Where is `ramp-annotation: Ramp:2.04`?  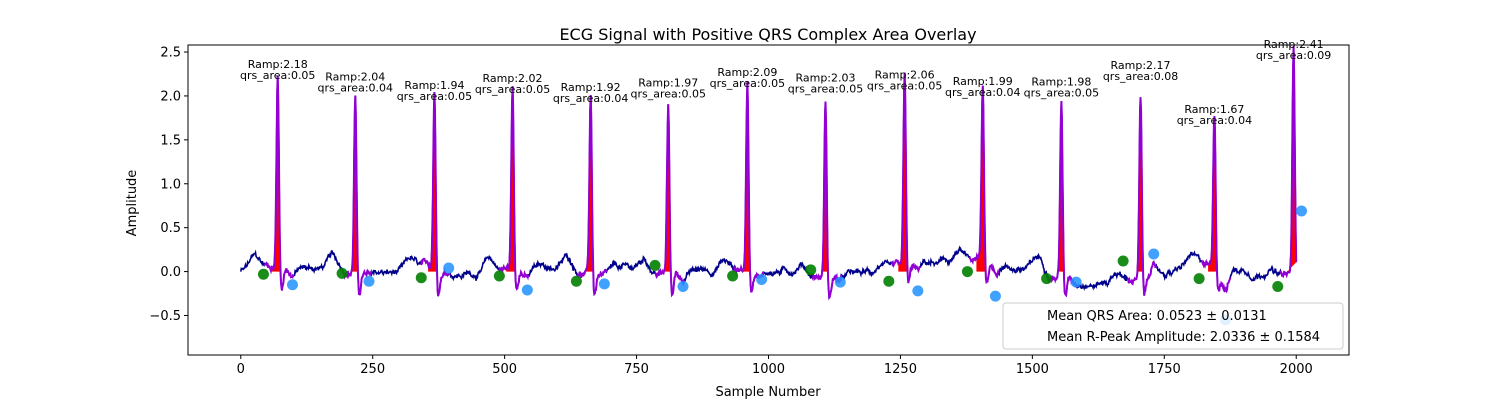
ramp-annotation: Ramp:2.04 is located at coordinates (355, 76).